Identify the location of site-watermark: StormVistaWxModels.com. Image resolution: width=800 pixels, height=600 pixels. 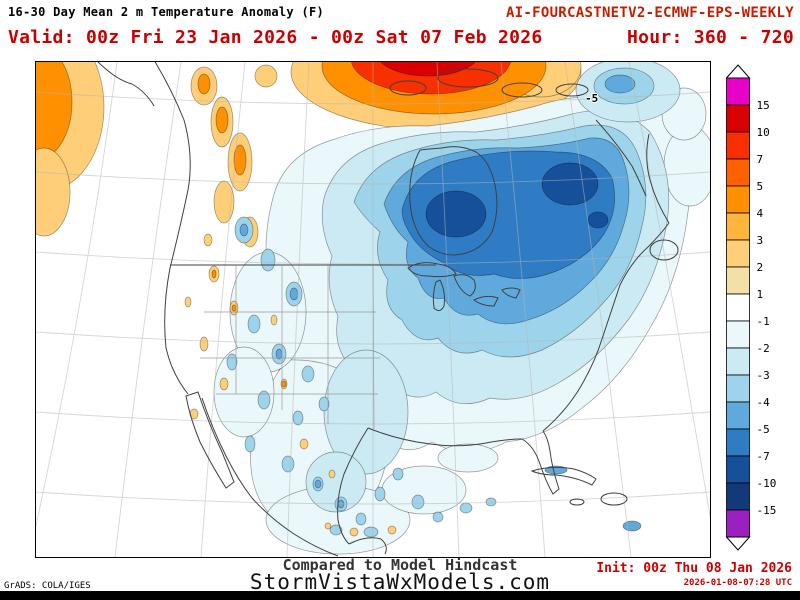
(400, 582).